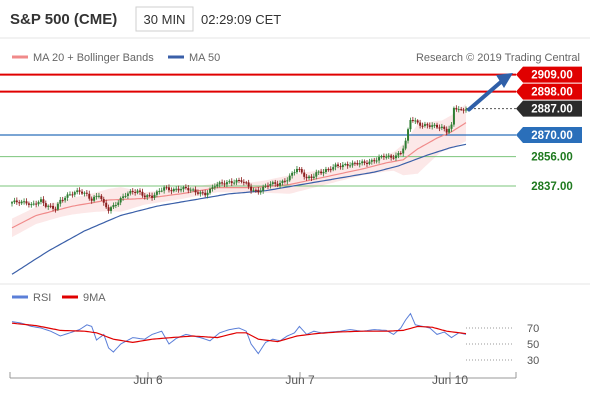 This screenshot has width=590, height=400. What do you see at coordinates (94, 298) in the screenshot?
I see `rsi-ma-legend-label: 9MA` at bounding box center [94, 298].